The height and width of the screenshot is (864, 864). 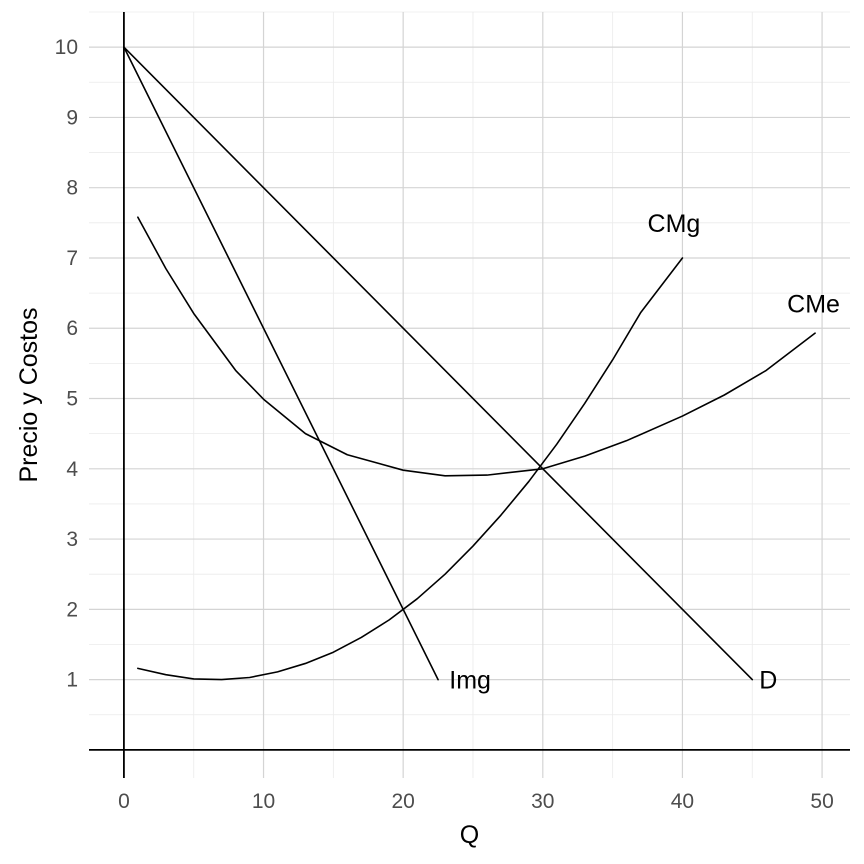 What do you see at coordinates (674, 224) in the screenshot?
I see `label-cmg: CMg` at bounding box center [674, 224].